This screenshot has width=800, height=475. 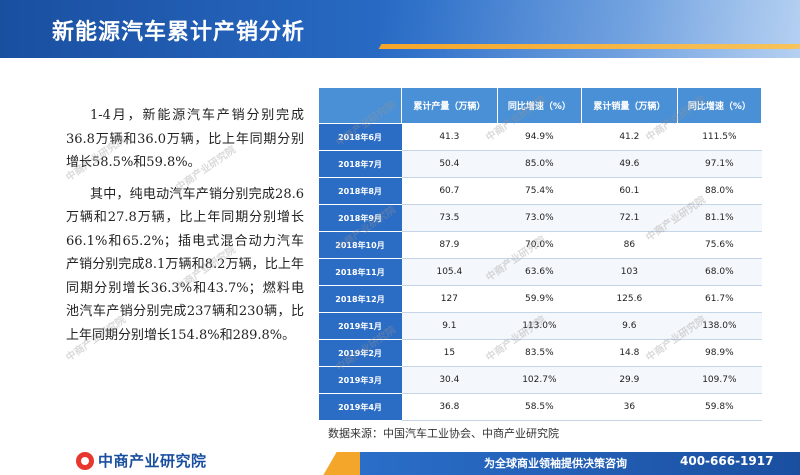 I want to click on table-row: 2019年4月 36.8 58.5% 36 59.8%, so click(x=540, y=407).